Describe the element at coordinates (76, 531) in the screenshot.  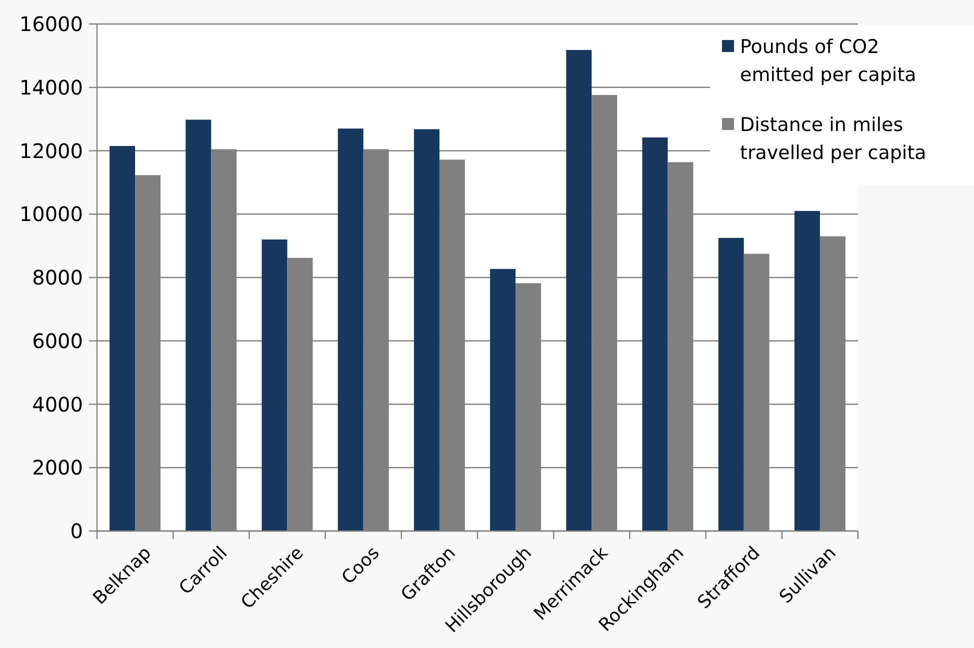
I see `y-tick-label: 0` at that location.